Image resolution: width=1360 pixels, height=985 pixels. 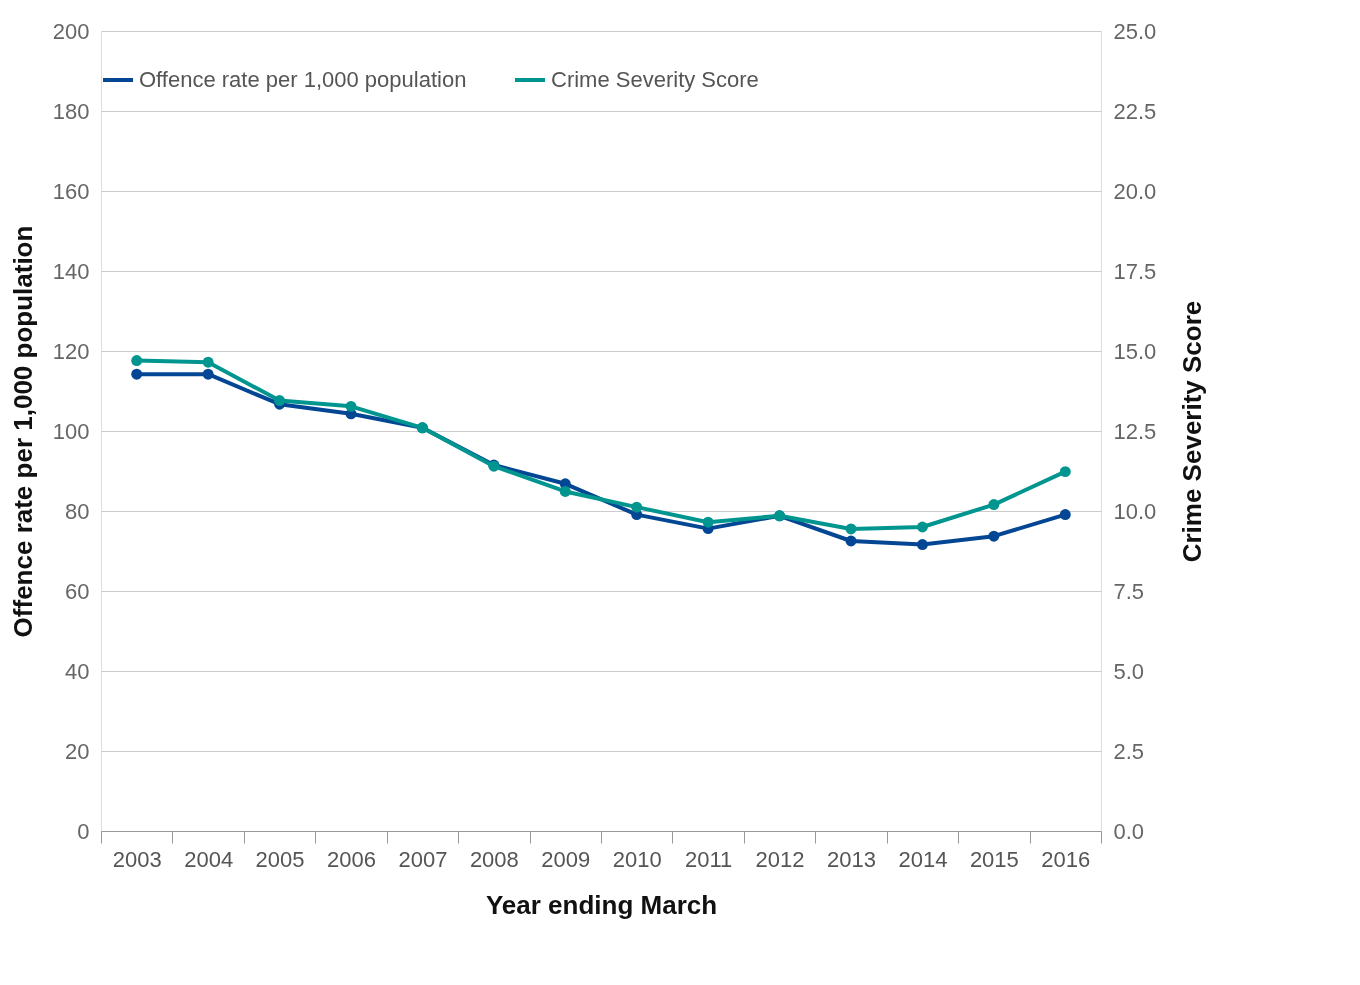 I want to click on y2-tick-label: 10.0, so click(x=1135, y=511).